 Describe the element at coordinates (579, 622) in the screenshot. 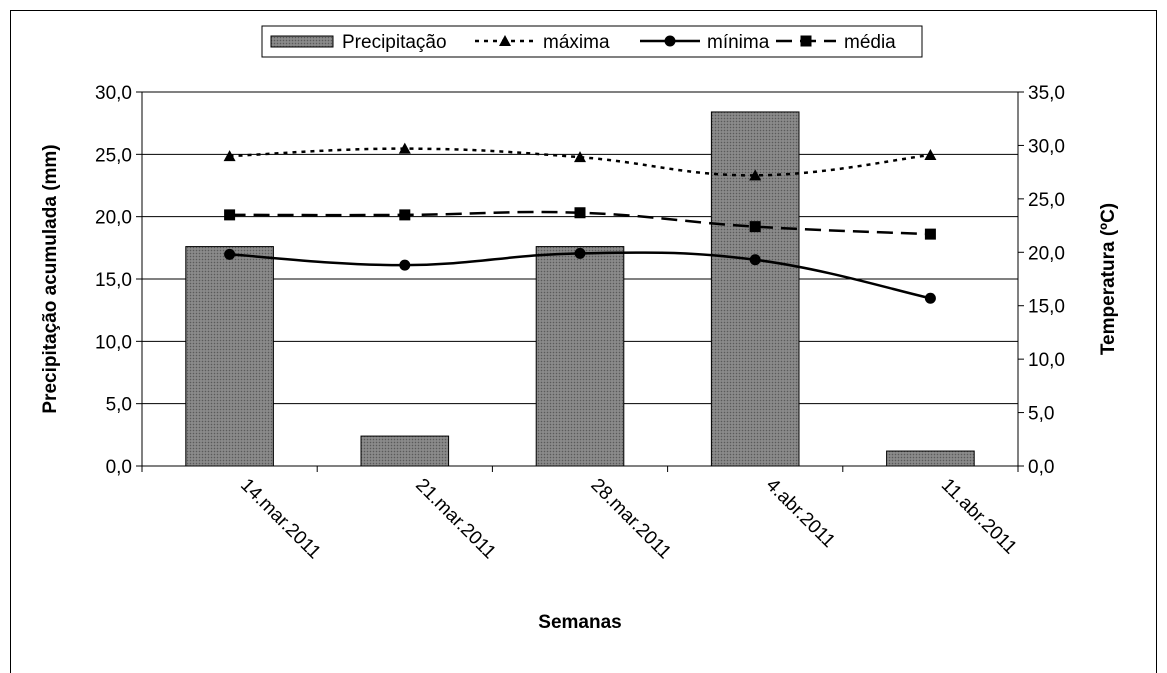

I see `x-axis-title: Semanas` at that location.